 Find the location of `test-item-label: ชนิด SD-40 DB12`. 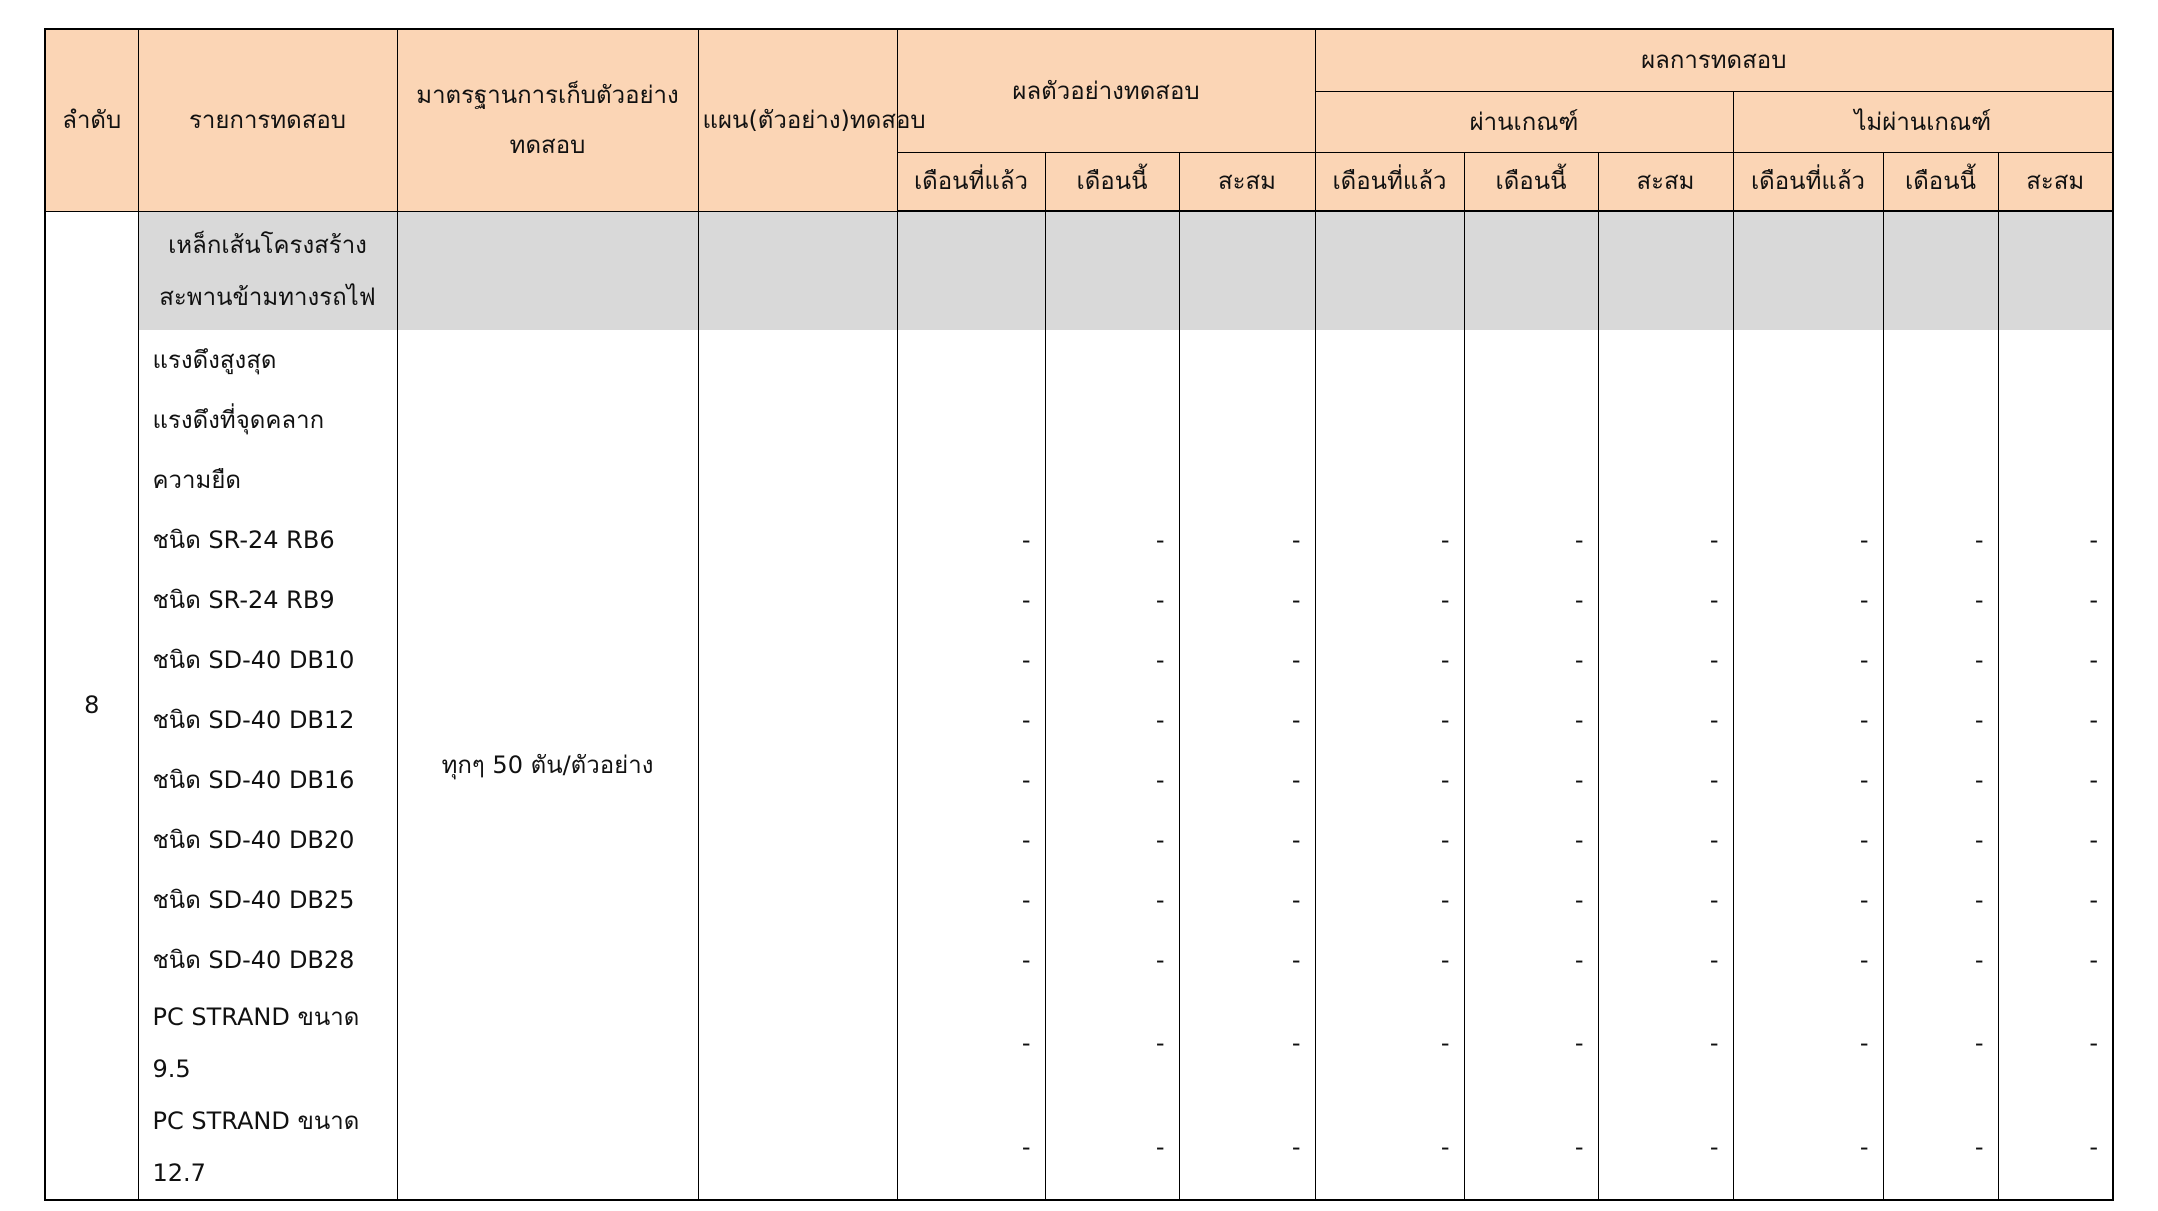

test-item-label: ชนิด SD-40 DB12 is located at coordinates (267, 720).